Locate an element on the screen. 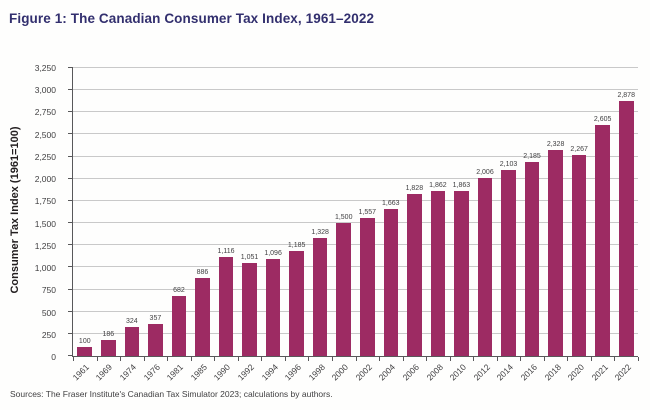 This screenshot has height=410, width=650. bar-value-label: 1,116 is located at coordinates (226, 252).